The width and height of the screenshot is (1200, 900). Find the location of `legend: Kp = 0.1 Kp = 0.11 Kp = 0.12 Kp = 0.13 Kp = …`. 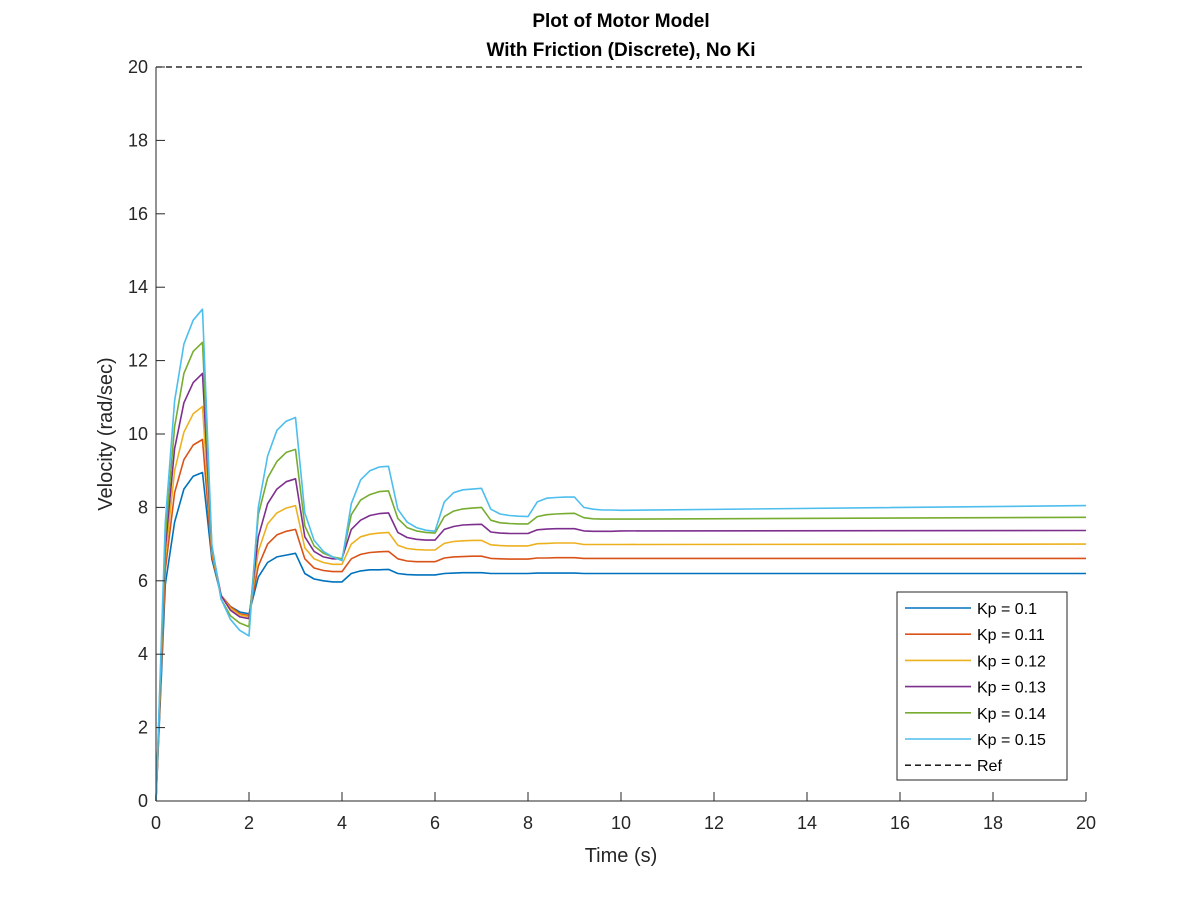

legend: Kp = 0.1 Kp = 0.11 Kp = 0.12 Kp = 0.13 Kp = … is located at coordinates (982, 686).